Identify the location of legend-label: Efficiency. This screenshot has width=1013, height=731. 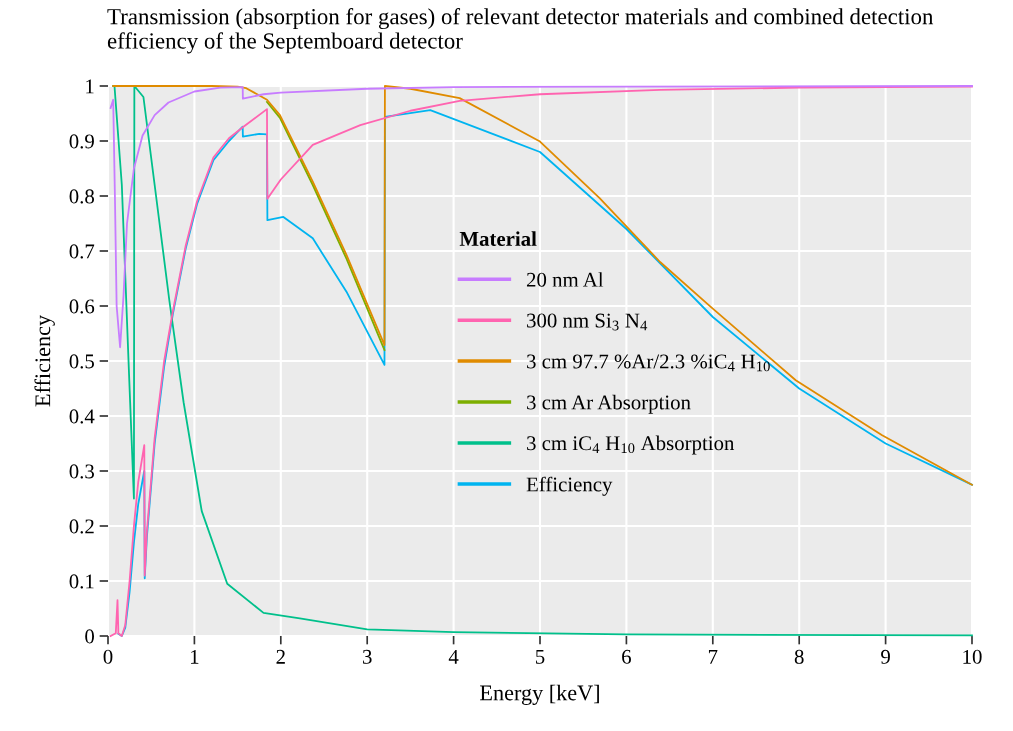
(569, 486).